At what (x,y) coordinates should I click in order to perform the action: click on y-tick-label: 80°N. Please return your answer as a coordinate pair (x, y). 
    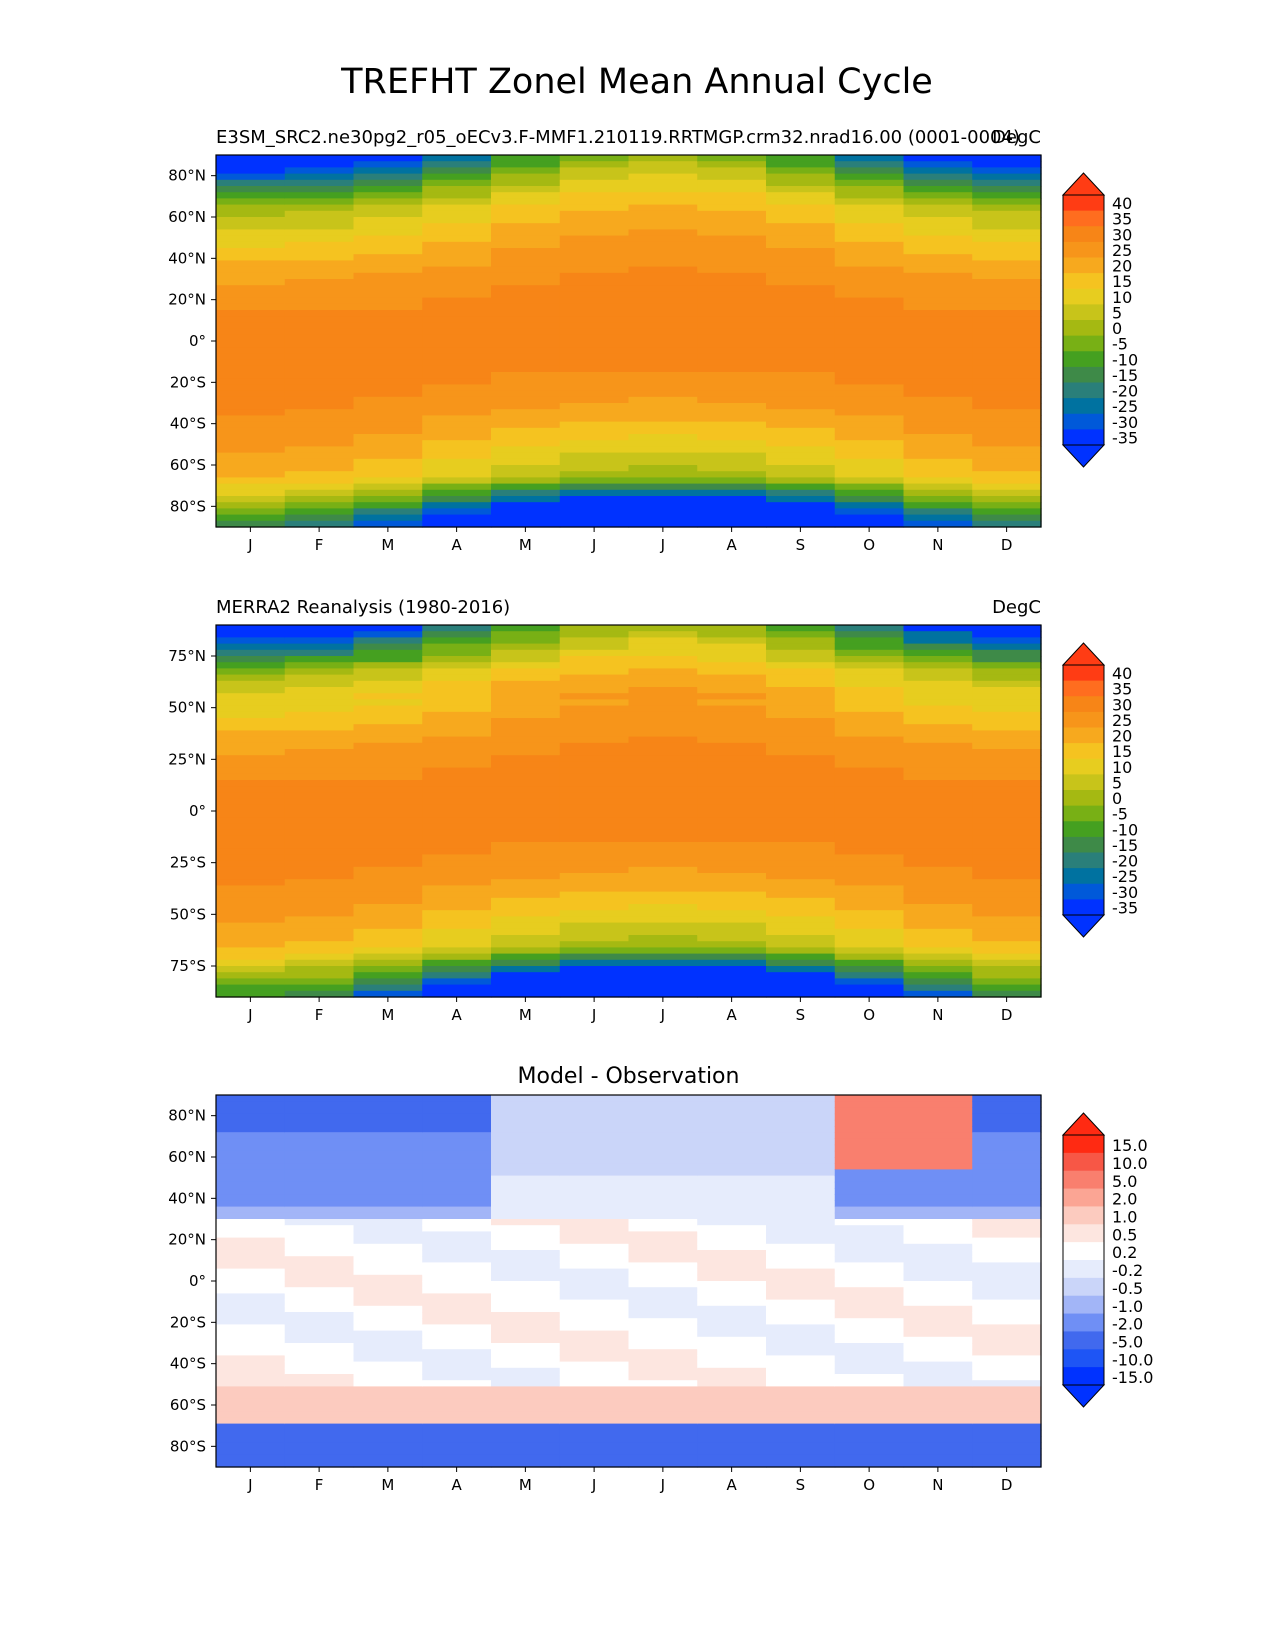
    Looking at the image, I should click on (187, 1116).